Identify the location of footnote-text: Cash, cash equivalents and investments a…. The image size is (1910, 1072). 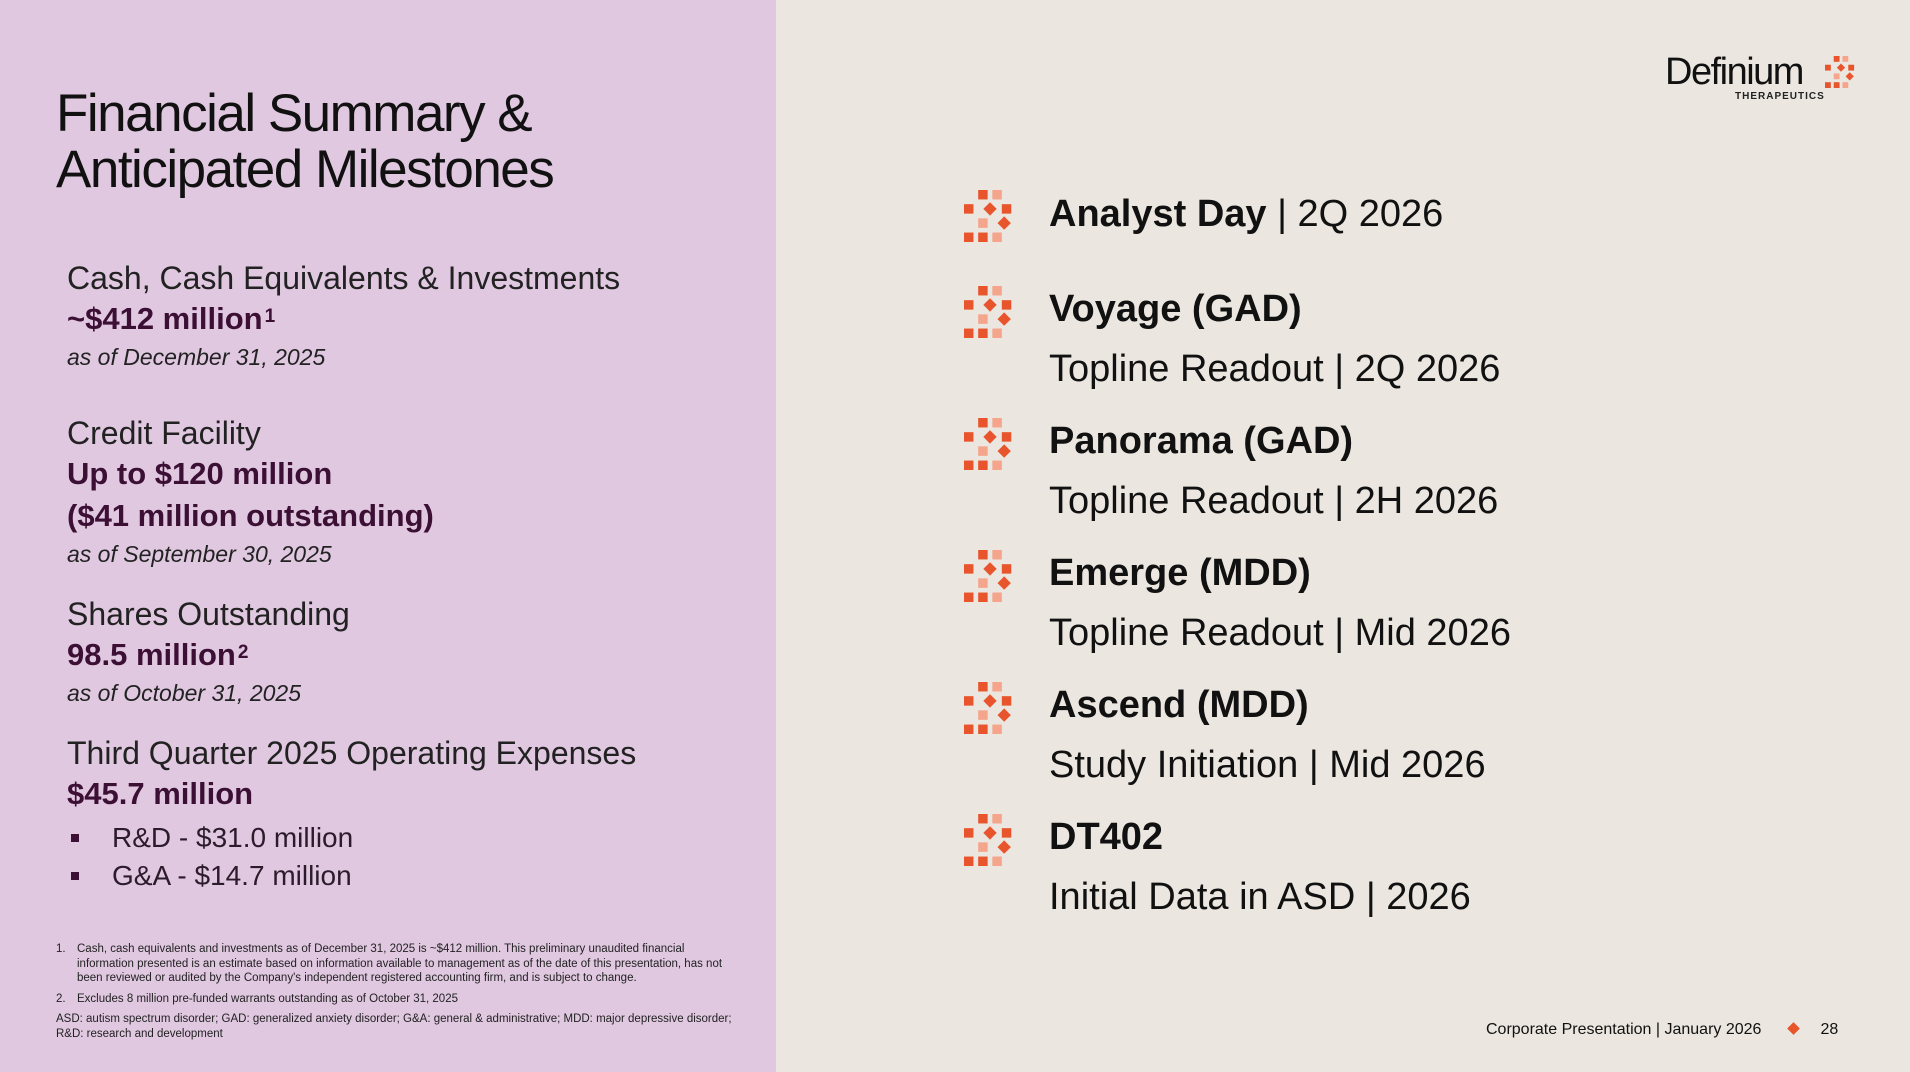
(400, 963).